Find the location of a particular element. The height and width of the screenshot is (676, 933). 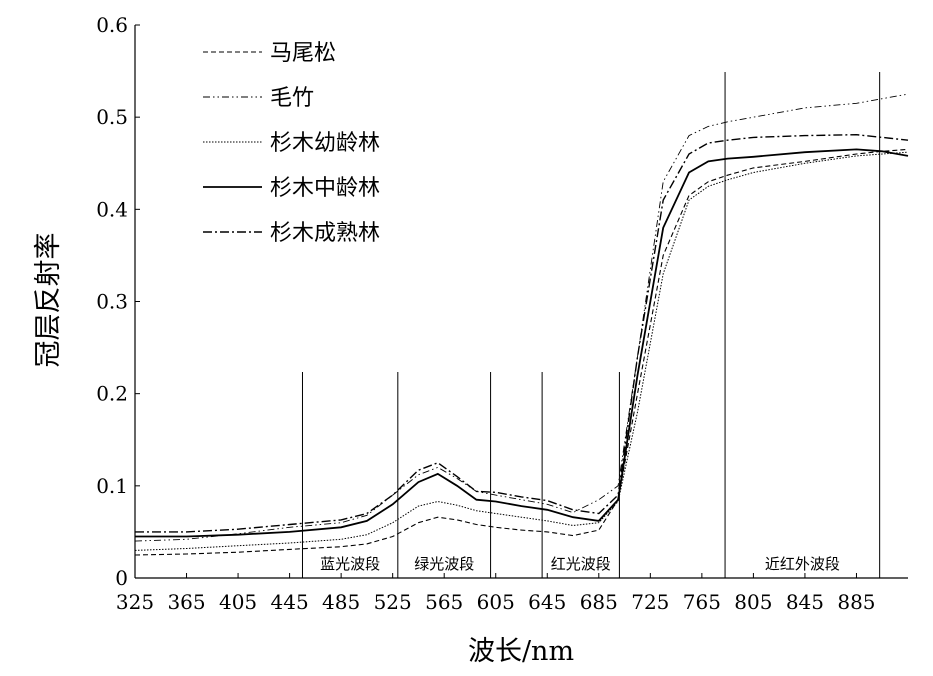

x-tick-label: 365 is located at coordinates (186, 602).